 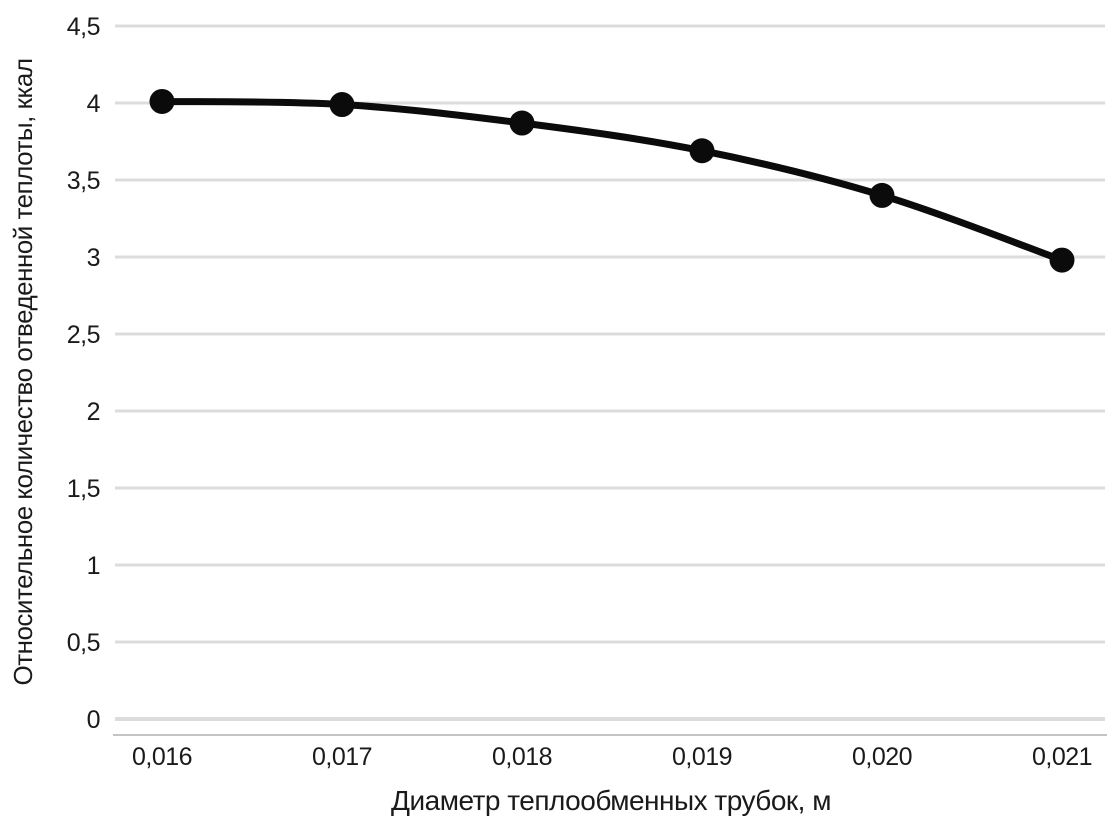 What do you see at coordinates (84, 373) in the screenshot?
I see `y-tick-labels-group: 0 0,5 1 1,5 2 2,5 3 3,5 4 4,5` at bounding box center [84, 373].